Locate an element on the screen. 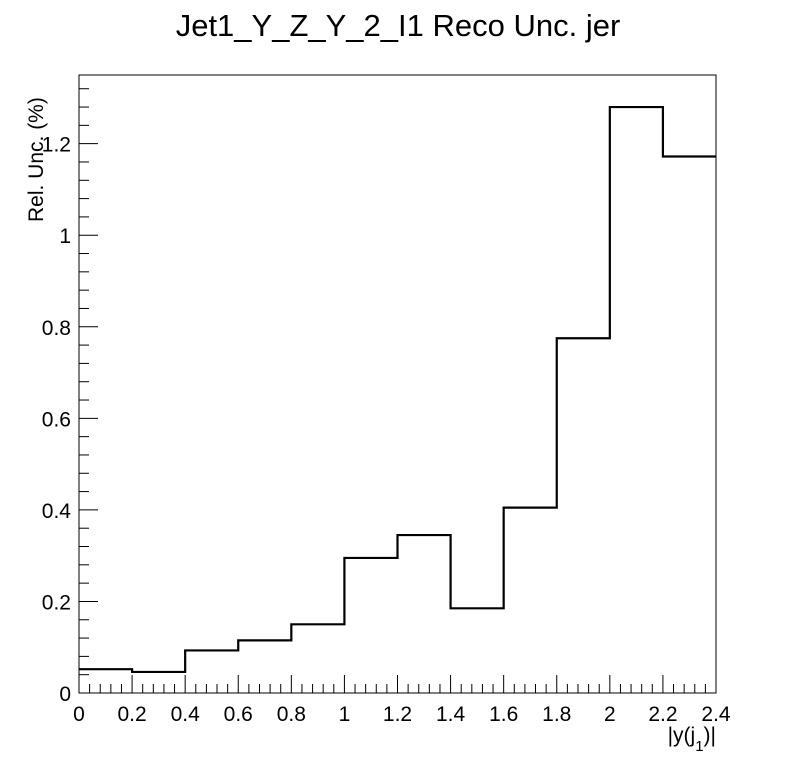 This screenshot has height=772, width=796. y-tick-label: 0.8 is located at coordinates (56, 328).